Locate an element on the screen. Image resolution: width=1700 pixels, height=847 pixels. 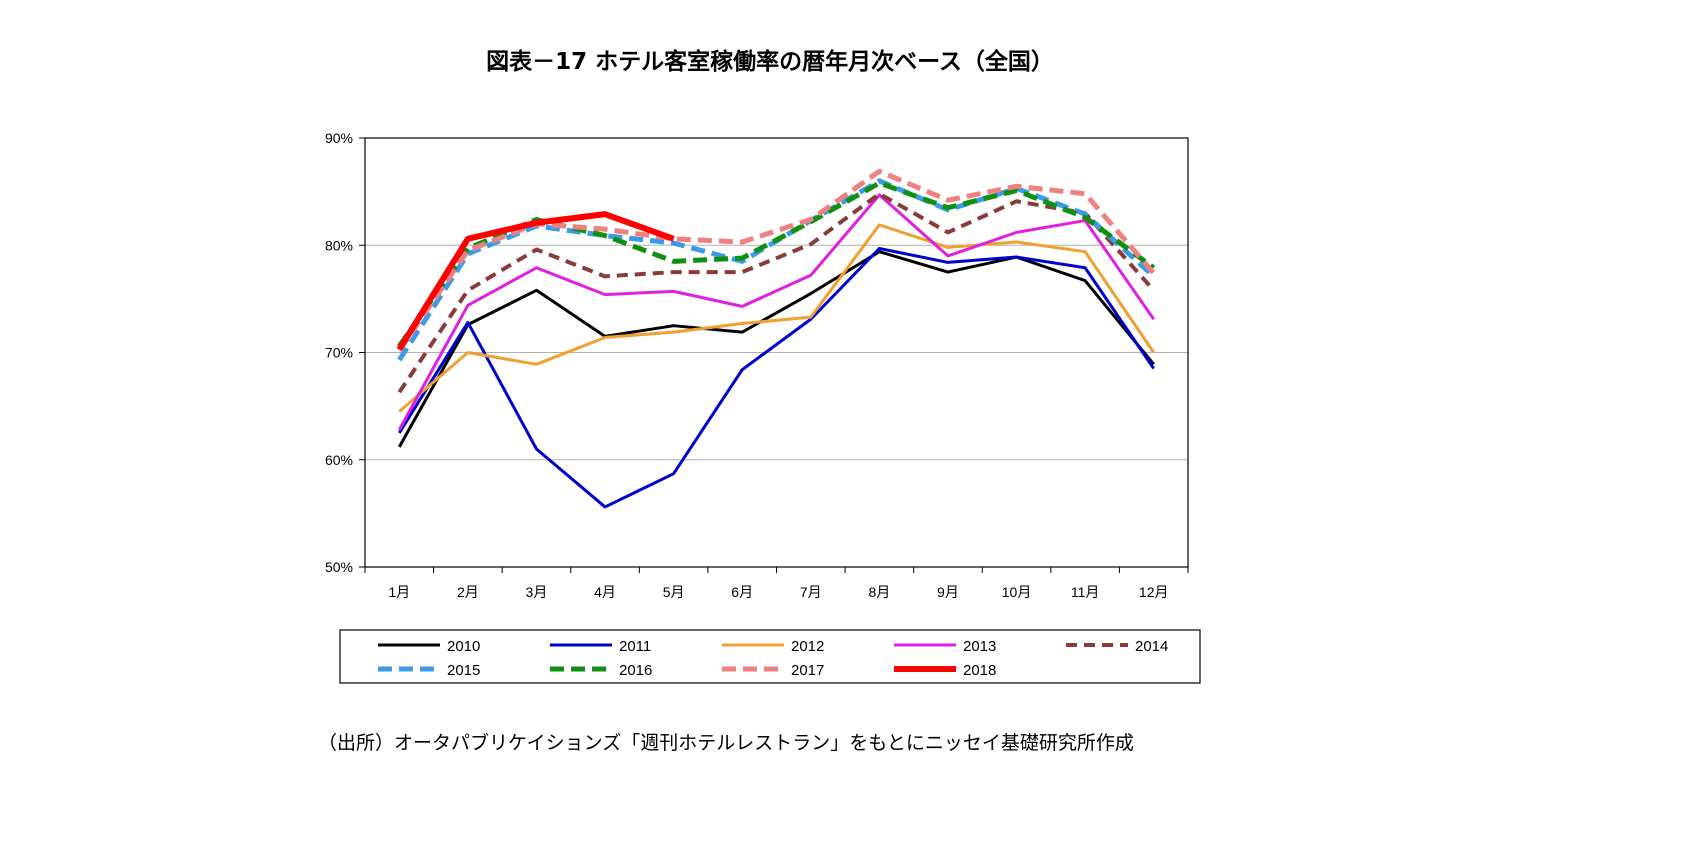
series-line-2011 is located at coordinates (776, 377).